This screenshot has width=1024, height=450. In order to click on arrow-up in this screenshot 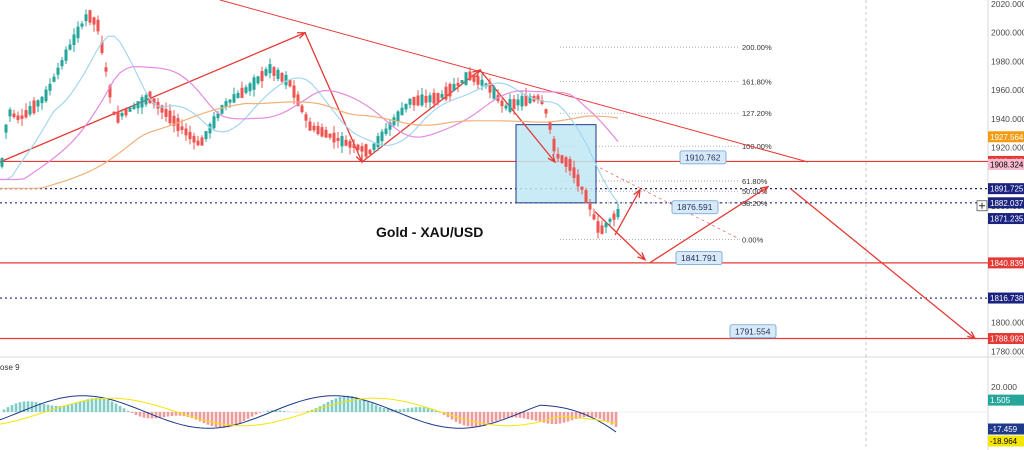, I will do `click(627, 212)`.